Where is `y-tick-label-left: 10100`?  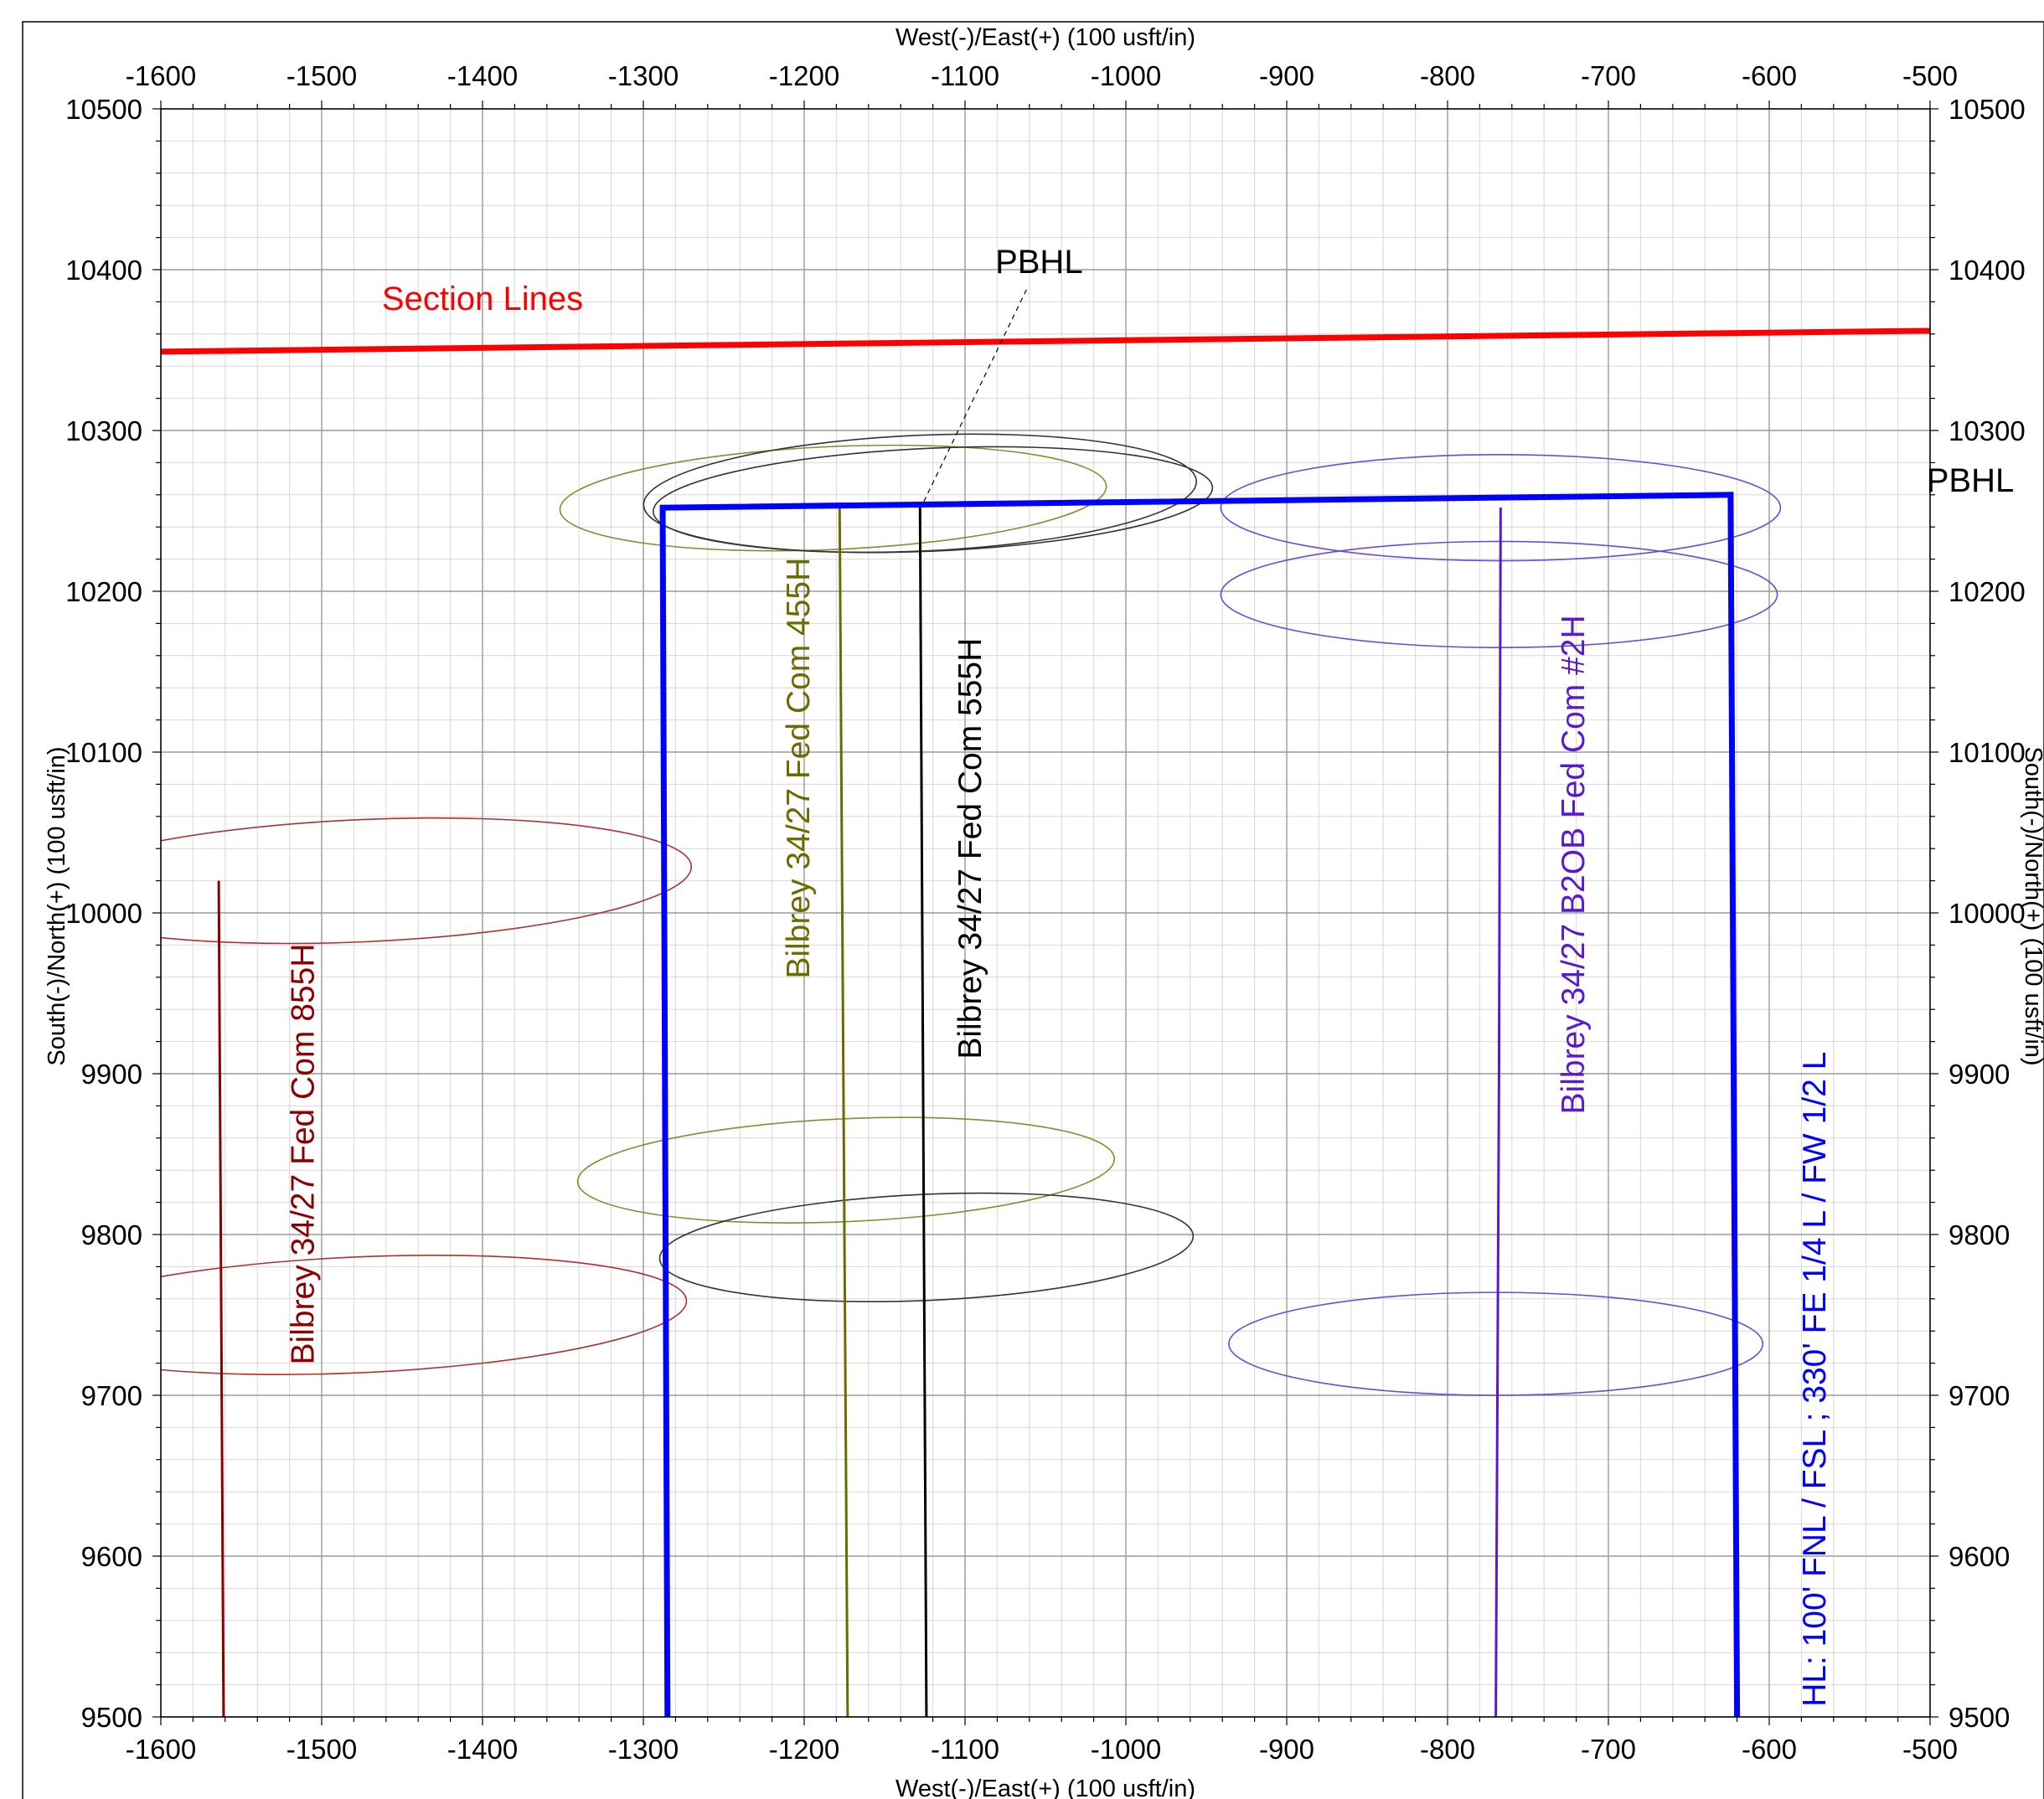 y-tick-label-left: 10100 is located at coordinates (103, 752).